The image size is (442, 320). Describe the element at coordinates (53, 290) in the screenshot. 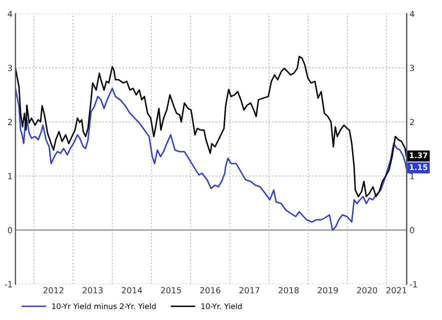

I see `x-tick-label: 2012` at that location.